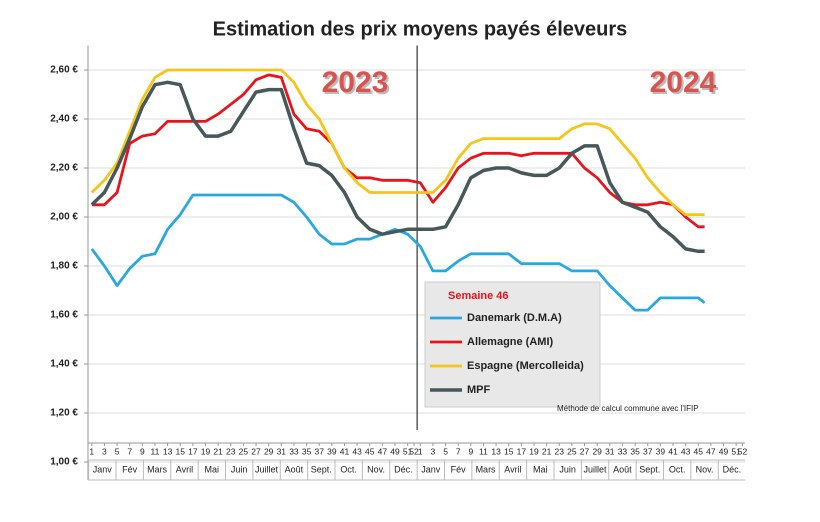 This screenshot has width=820, height=522. I want to click on year-annotation: 2023, so click(355, 82).